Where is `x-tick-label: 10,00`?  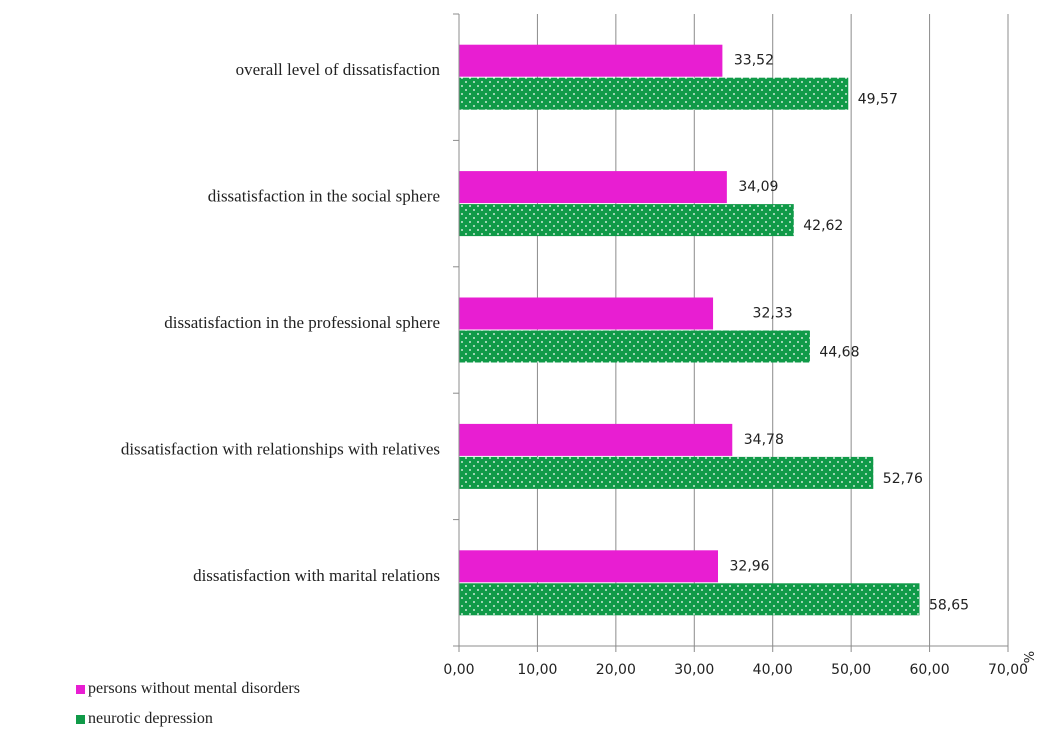
x-tick-label: 10,00 is located at coordinates (537, 670).